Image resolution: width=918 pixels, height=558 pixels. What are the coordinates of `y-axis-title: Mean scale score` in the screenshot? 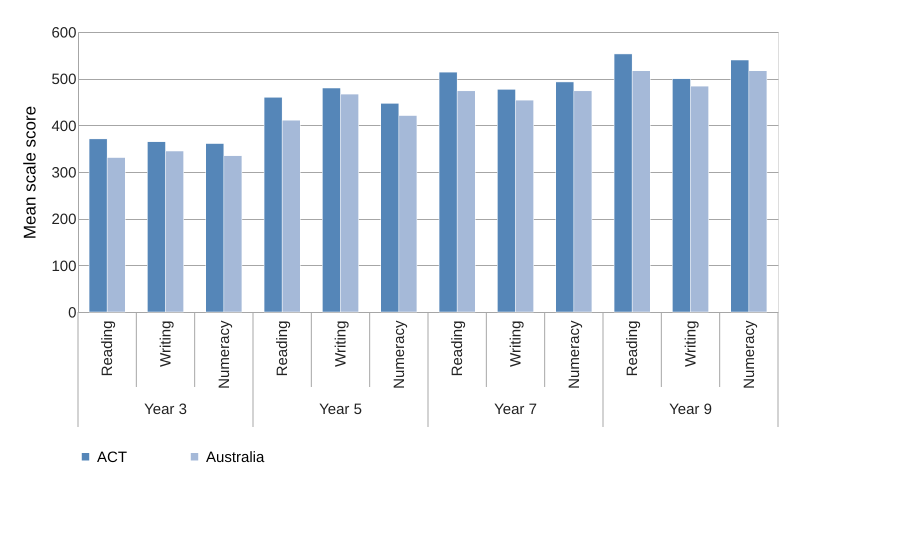 It's located at (30, 173).